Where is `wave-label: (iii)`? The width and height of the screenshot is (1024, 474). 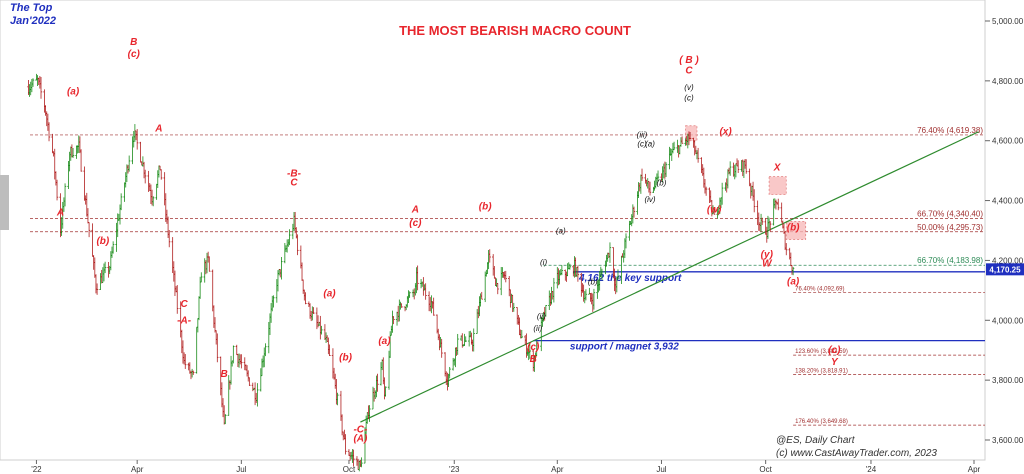 wave-label: (iii) is located at coordinates (642, 135).